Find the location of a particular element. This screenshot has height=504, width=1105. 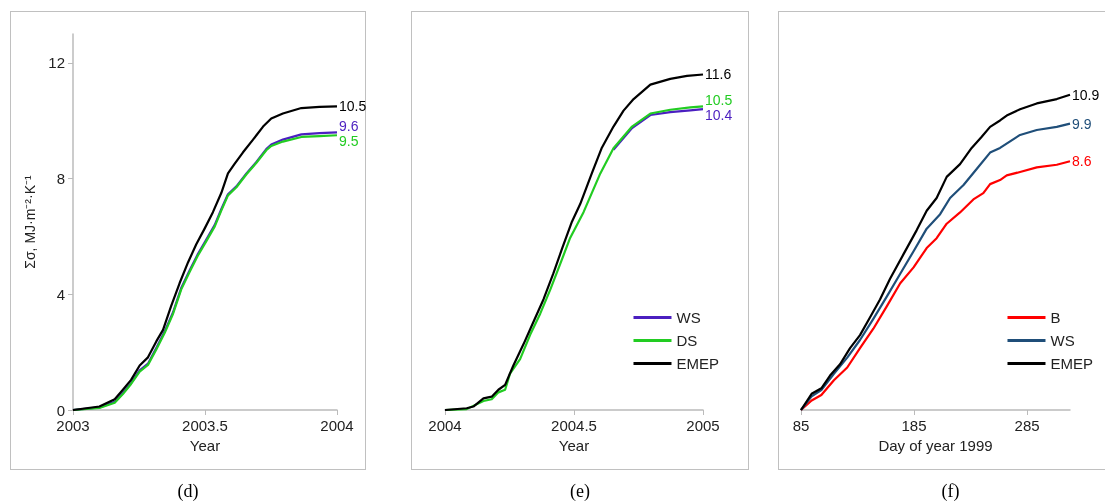

x-tick-label: 2004.5 is located at coordinates (574, 425).